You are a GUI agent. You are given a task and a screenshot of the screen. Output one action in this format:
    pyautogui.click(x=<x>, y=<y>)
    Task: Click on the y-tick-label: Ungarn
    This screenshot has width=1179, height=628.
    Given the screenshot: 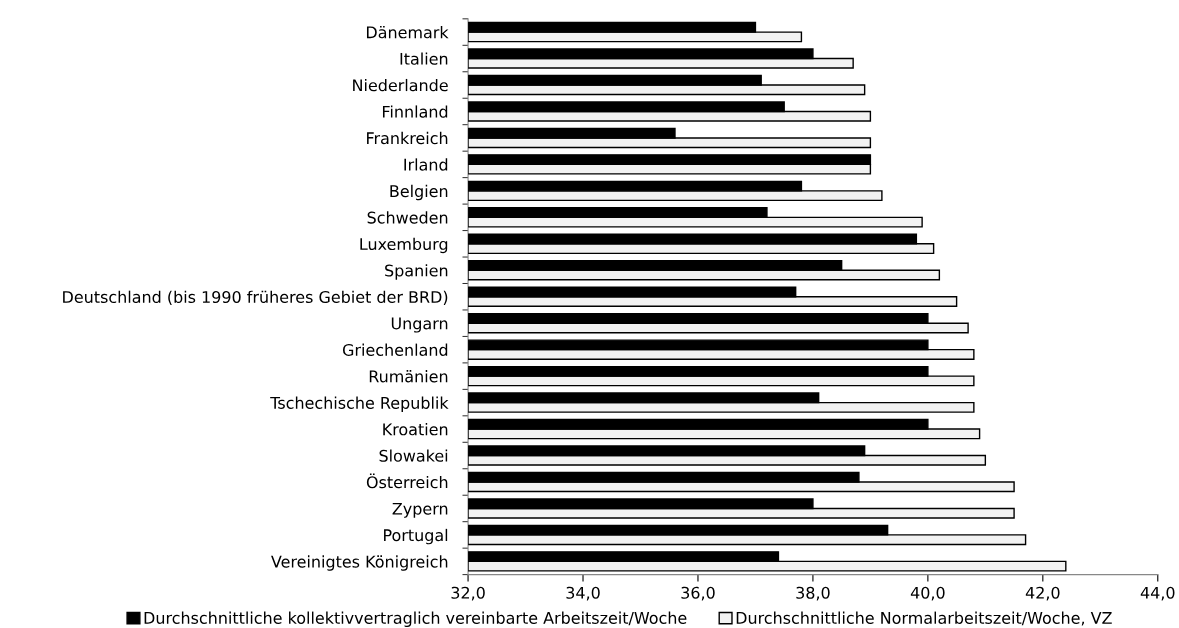 What is the action you would take?
    pyautogui.click(x=419, y=325)
    